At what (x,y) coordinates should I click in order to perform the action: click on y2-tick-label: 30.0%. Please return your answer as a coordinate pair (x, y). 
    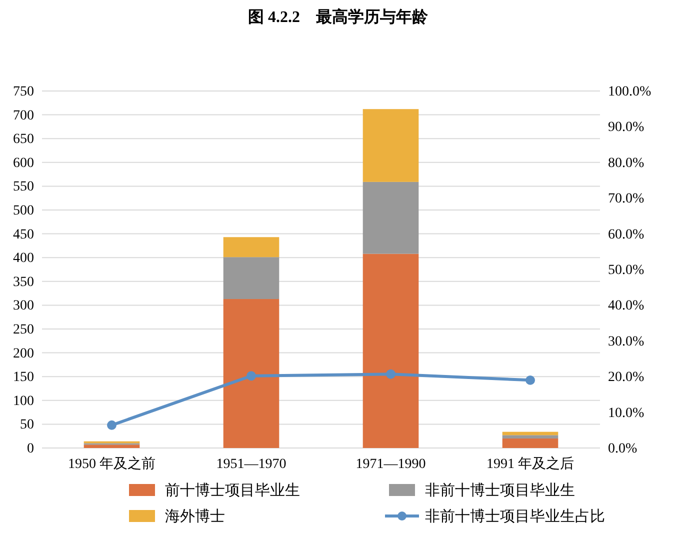
    Looking at the image, I should click on (626, 342).